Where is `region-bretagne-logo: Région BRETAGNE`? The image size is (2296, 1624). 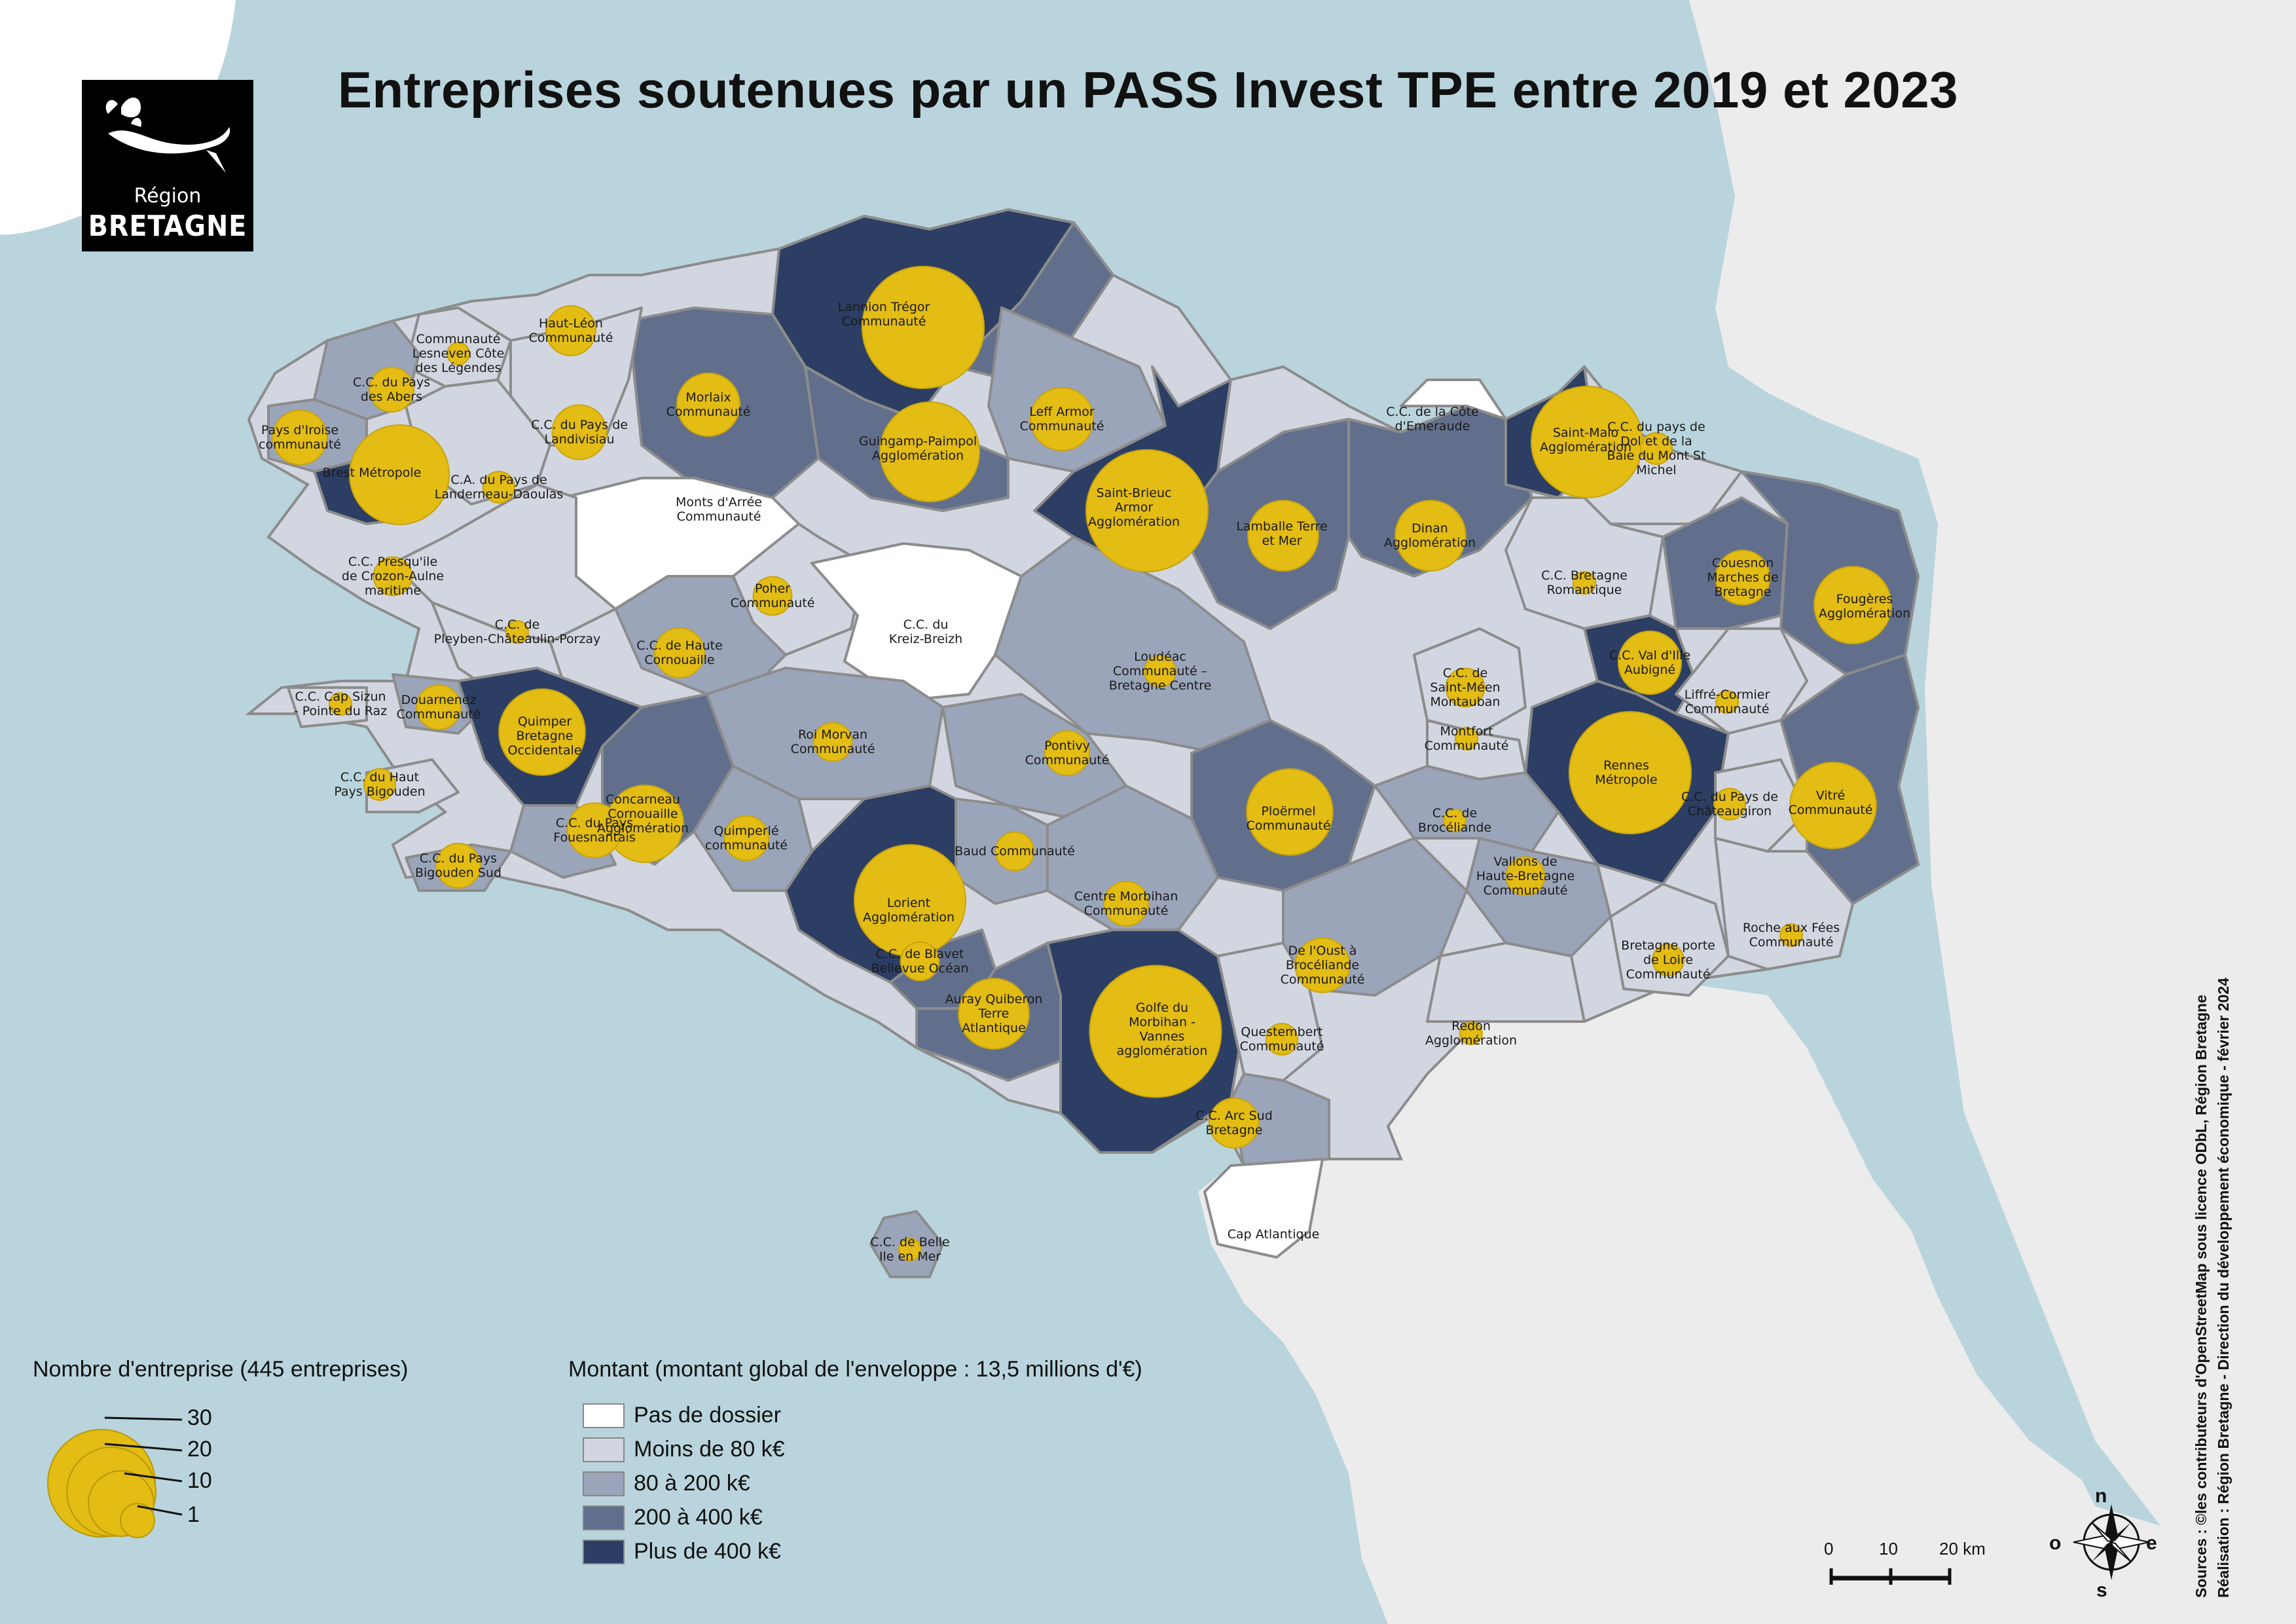
region-bretagne-logo: Région BRETAGNE is located at coordinates (167, 165).